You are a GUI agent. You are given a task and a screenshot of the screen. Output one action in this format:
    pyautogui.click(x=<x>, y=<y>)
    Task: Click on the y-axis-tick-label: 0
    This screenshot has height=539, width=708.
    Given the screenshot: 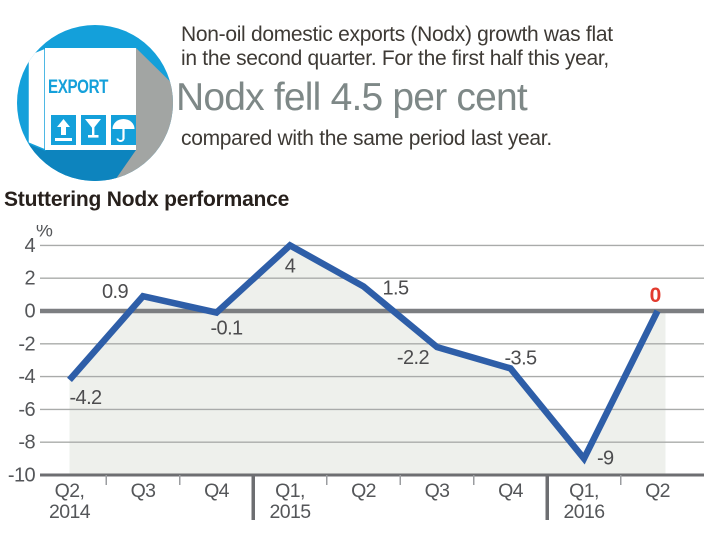 What is the action you would take?
    pyautogui.click(x=29, y=312)
    